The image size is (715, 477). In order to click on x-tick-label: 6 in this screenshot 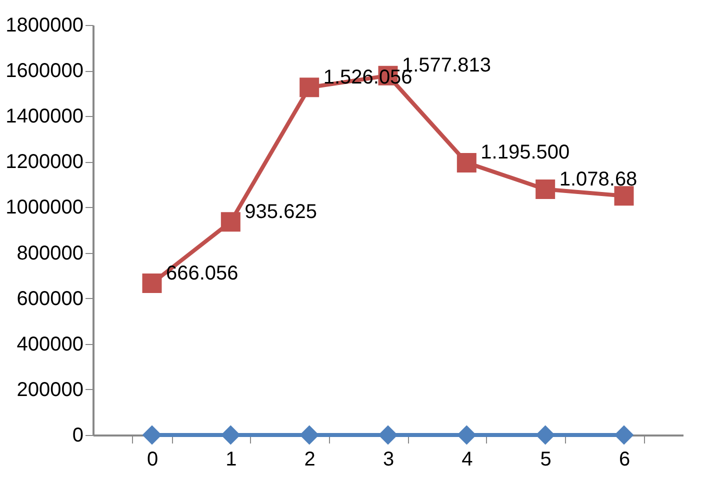, I will do `click(624, 459)`.